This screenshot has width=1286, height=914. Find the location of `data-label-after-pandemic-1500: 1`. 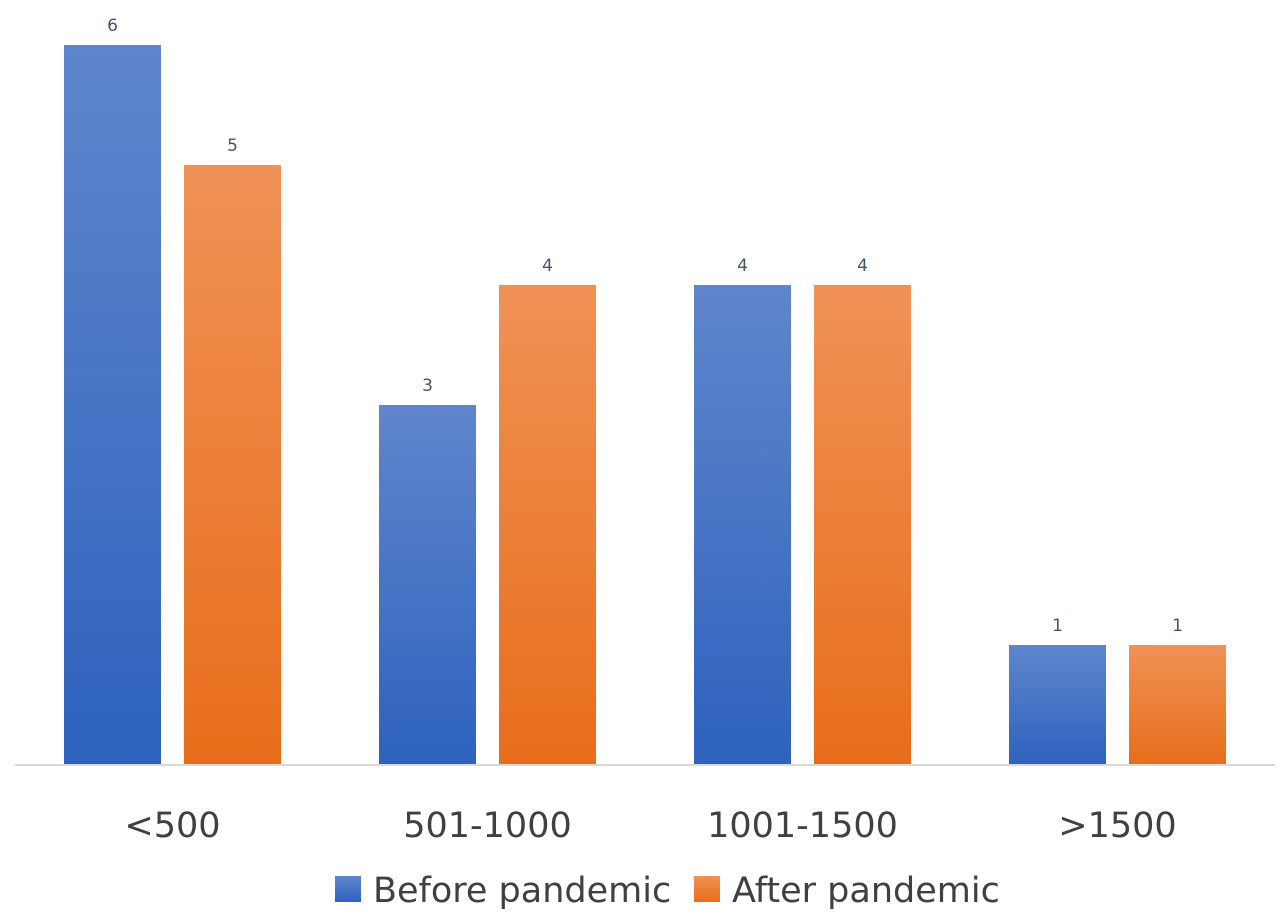

data-label-after-pandemic-1500: 1 is located at coordinates (1177, 626).